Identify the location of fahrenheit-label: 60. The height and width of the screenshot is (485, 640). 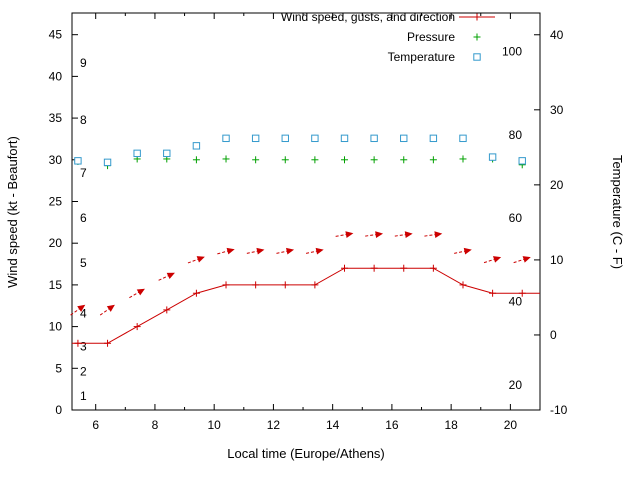
(516, 218).